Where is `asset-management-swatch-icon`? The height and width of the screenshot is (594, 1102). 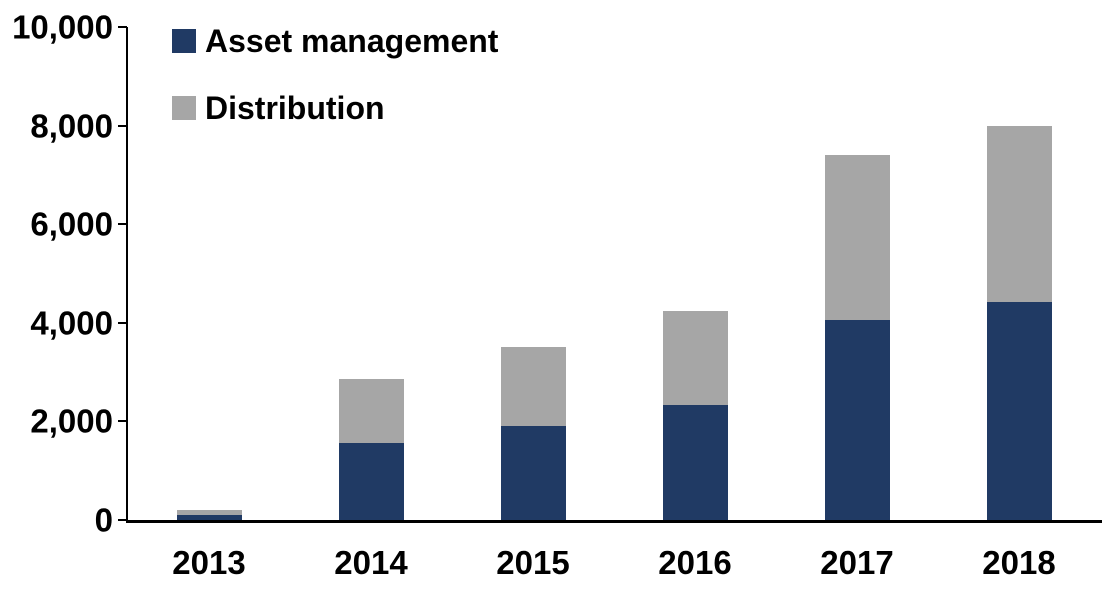
asset-management-swatch-icon is located at coordinates (184, 41).